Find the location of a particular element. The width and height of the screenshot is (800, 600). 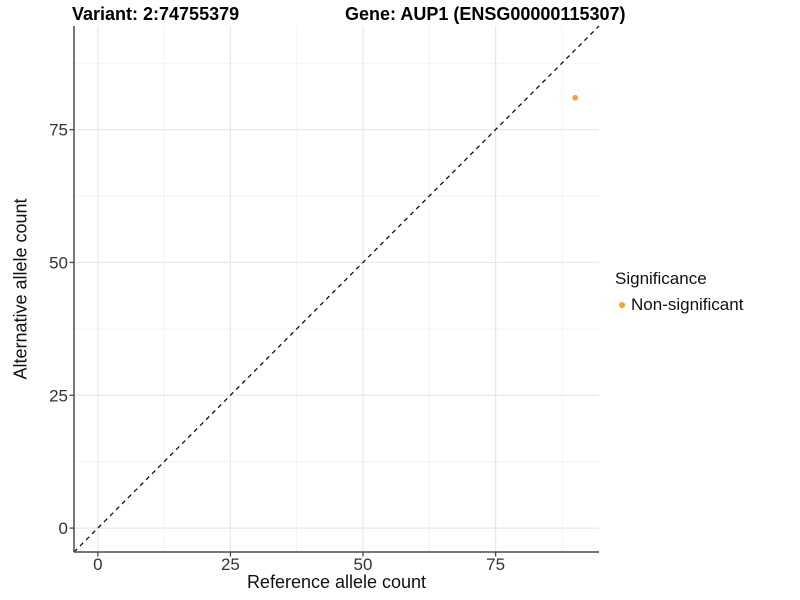

legend-label: Non-significant is located at coordinates (687, 304).